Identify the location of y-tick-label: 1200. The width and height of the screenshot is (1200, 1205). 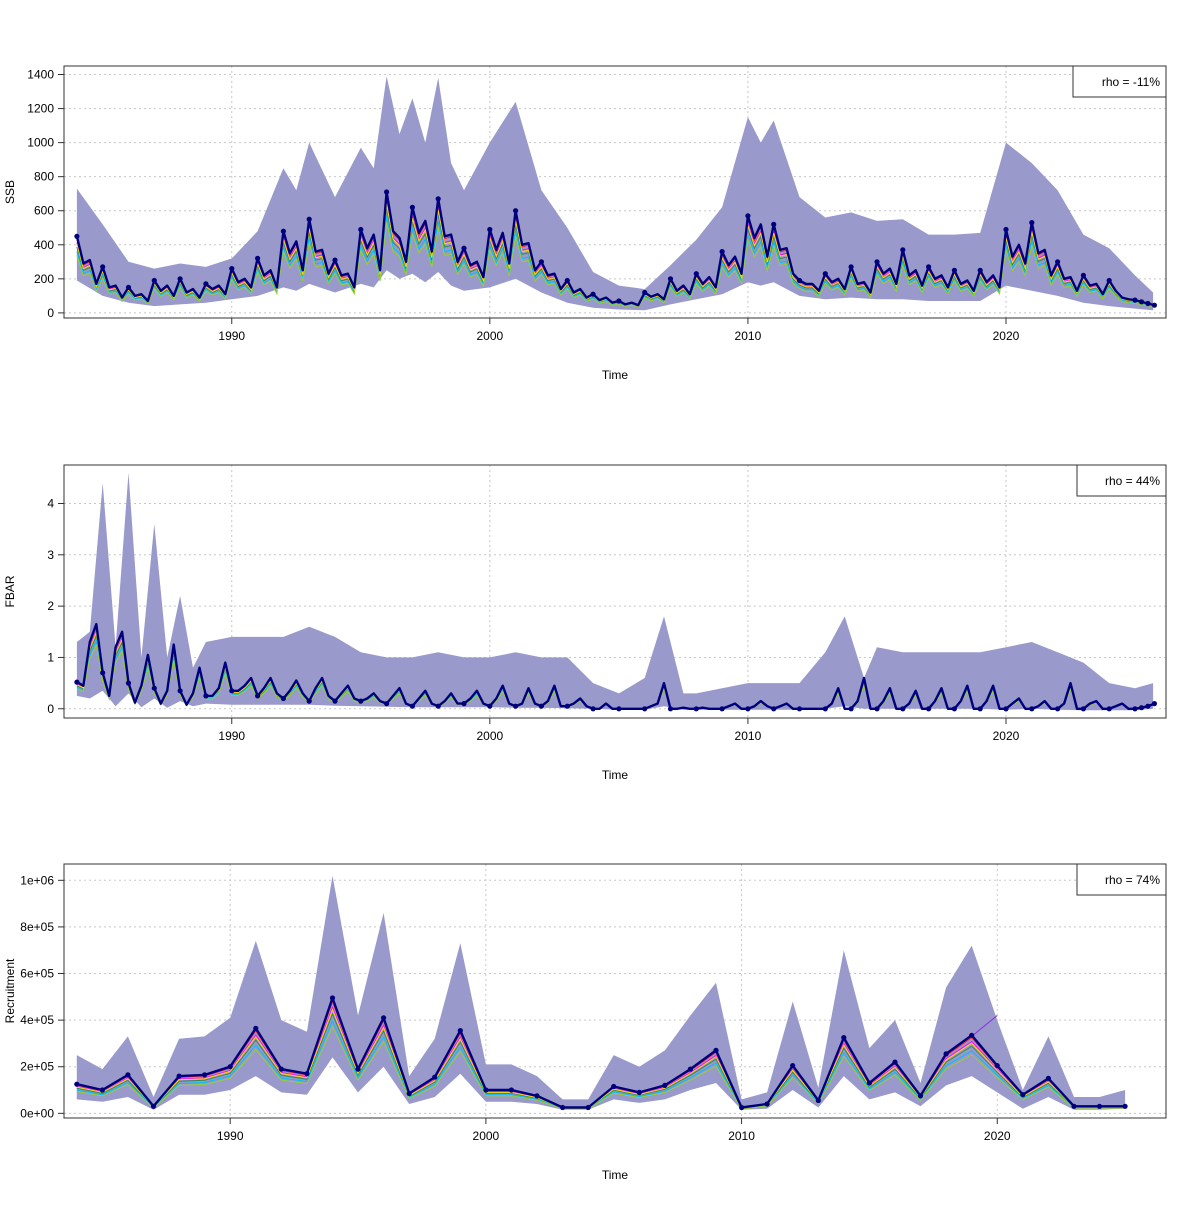
(40, 109).